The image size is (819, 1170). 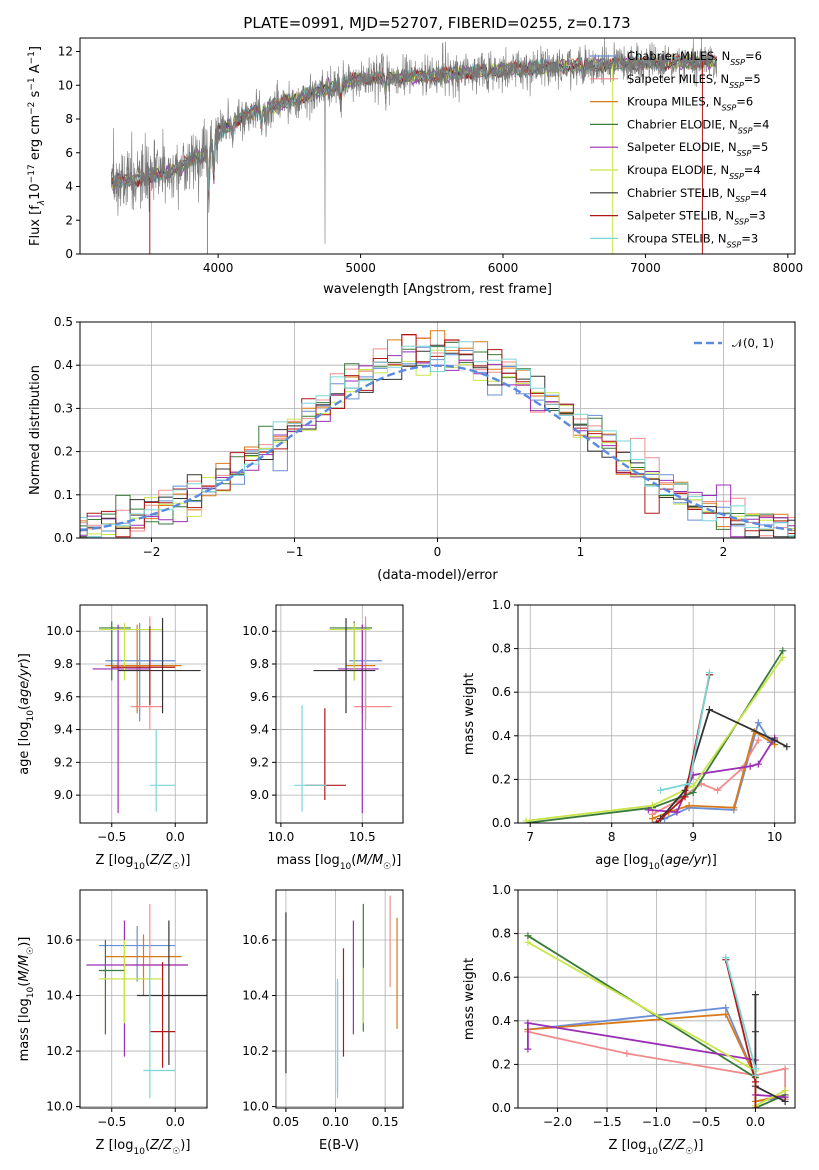 I want to click on massweight_vs_age-frame, so click(x=656, y=714).